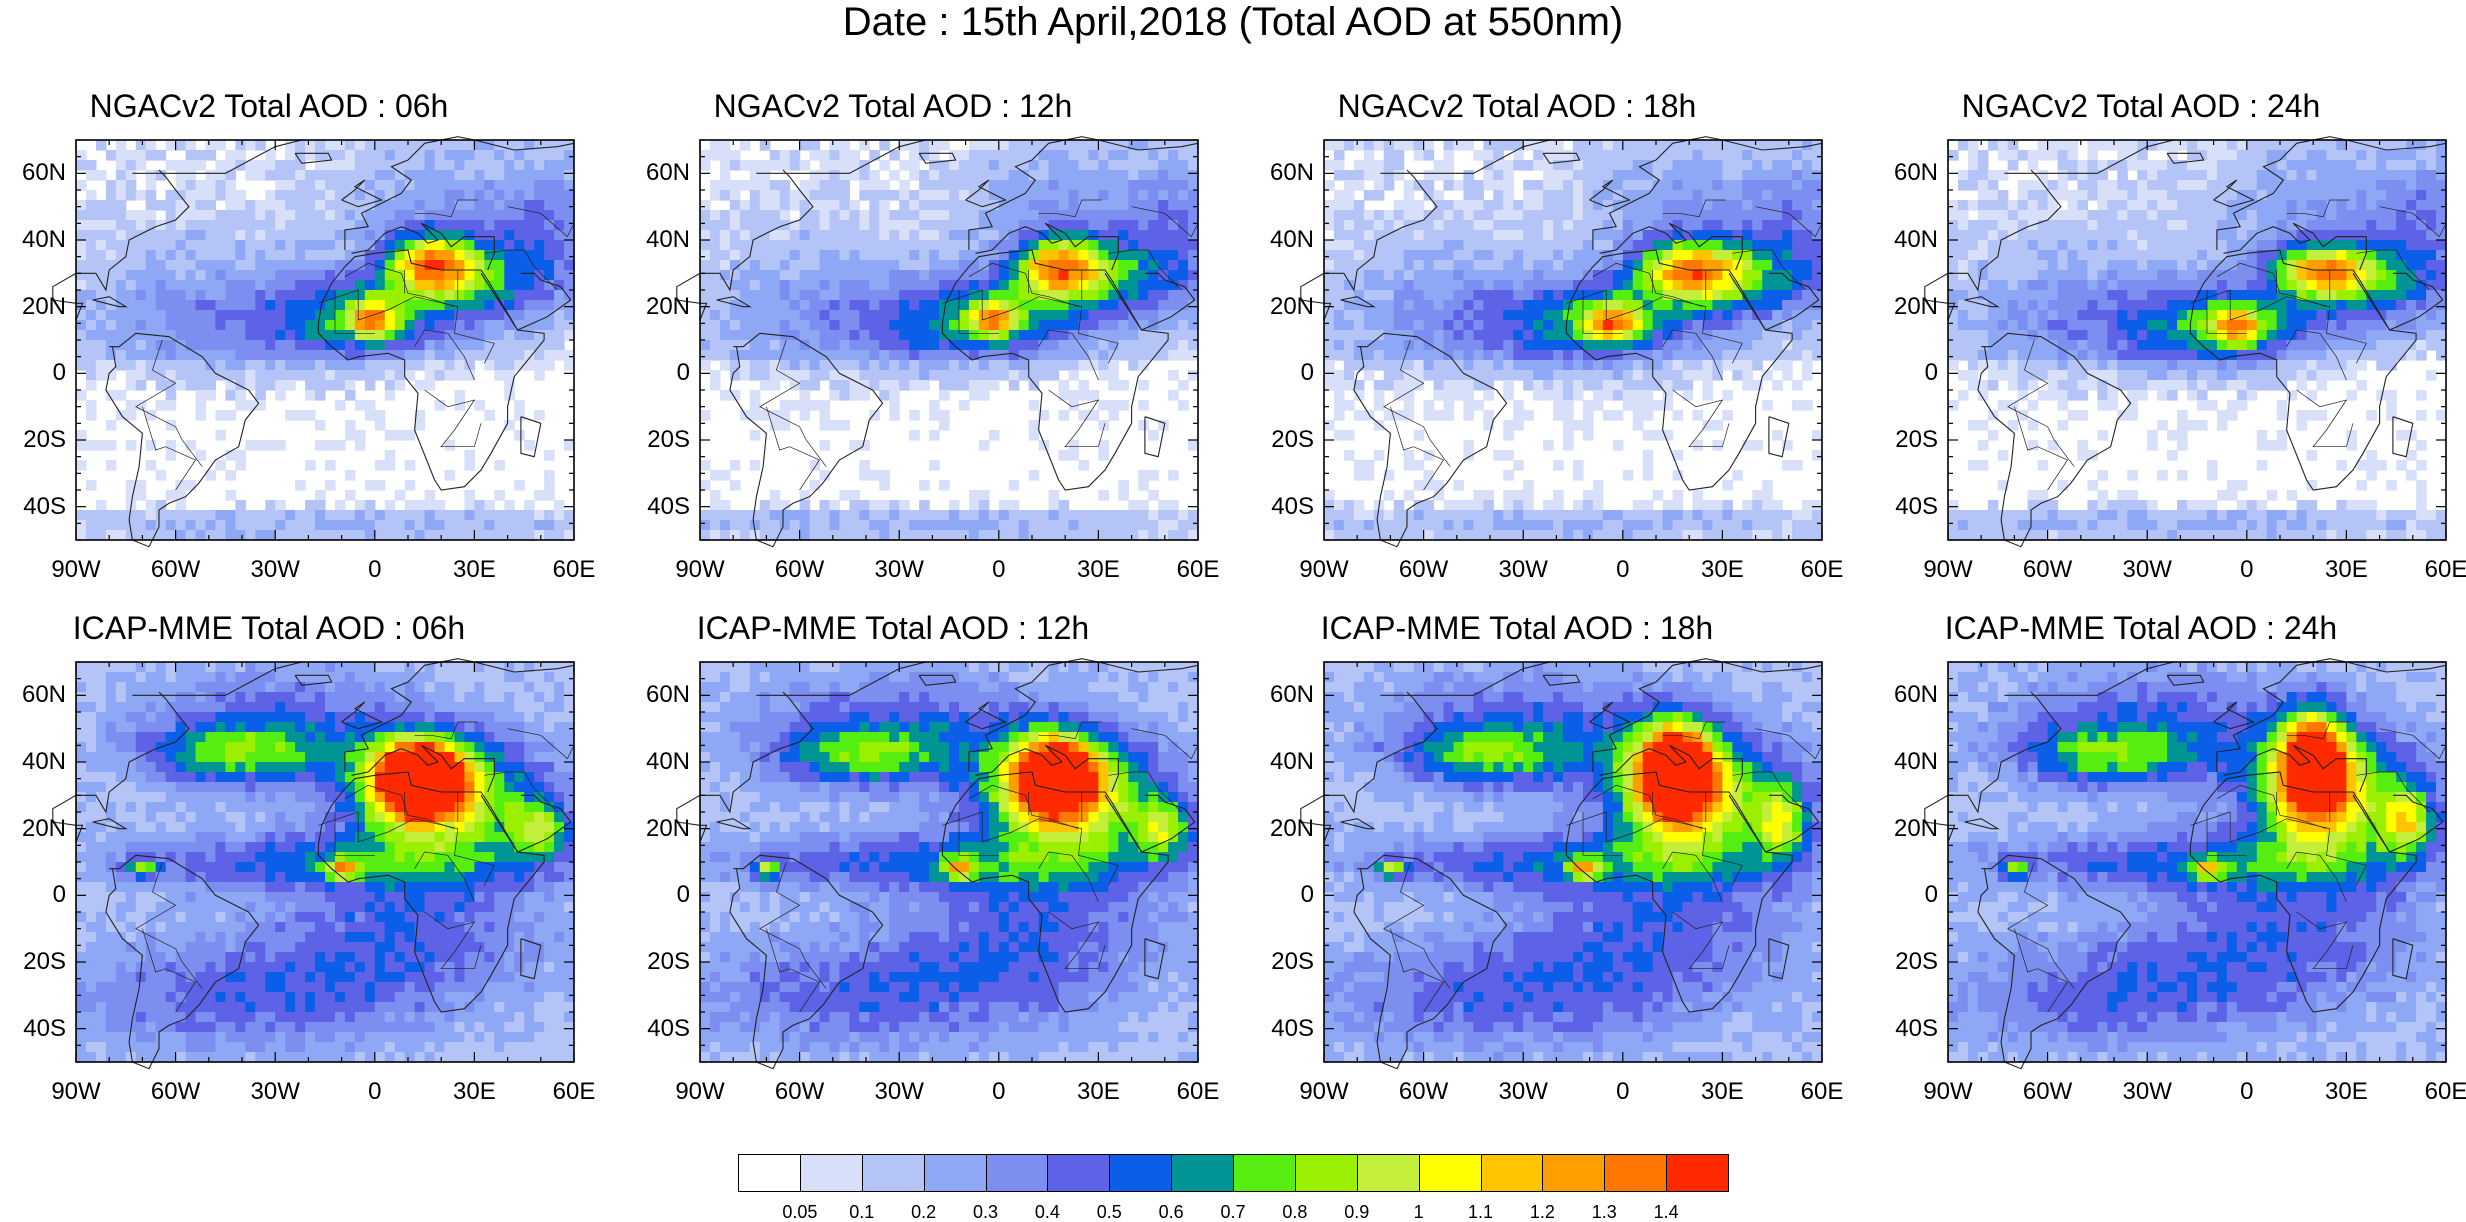 The image size is (2466, 1222). I want to click on colorbar-tick-label: 0.3, so click(985, 1212).